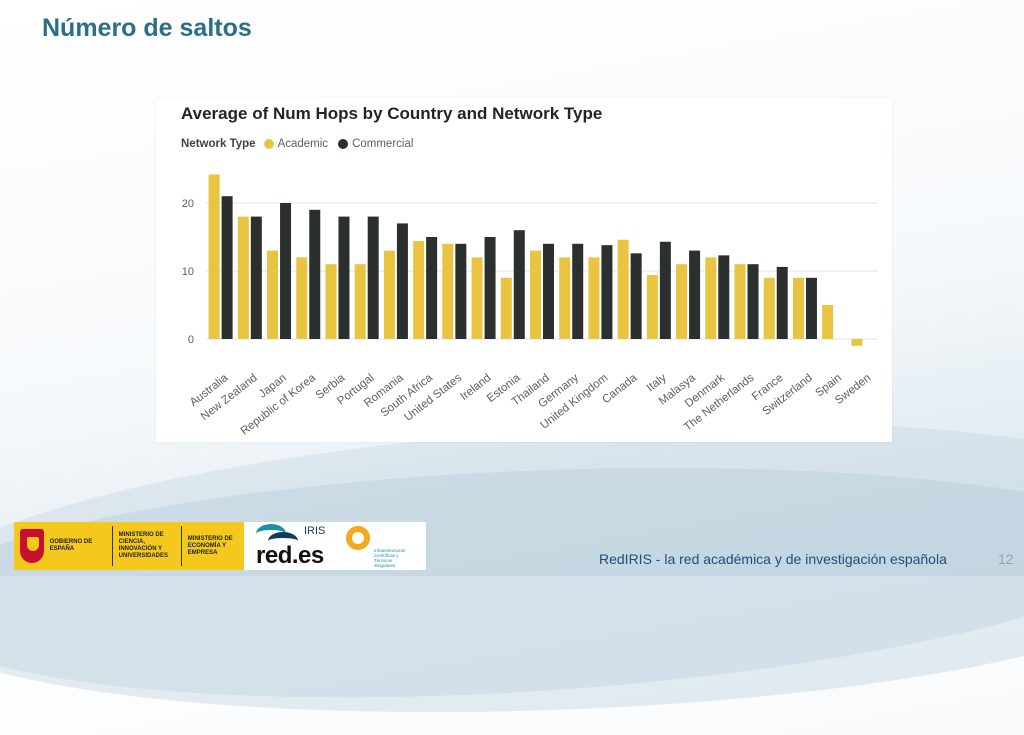  What do you see at coordinates (303, 144) in the screenshot?
I see `legend-label: Academic` at bounding box center [303, 144].